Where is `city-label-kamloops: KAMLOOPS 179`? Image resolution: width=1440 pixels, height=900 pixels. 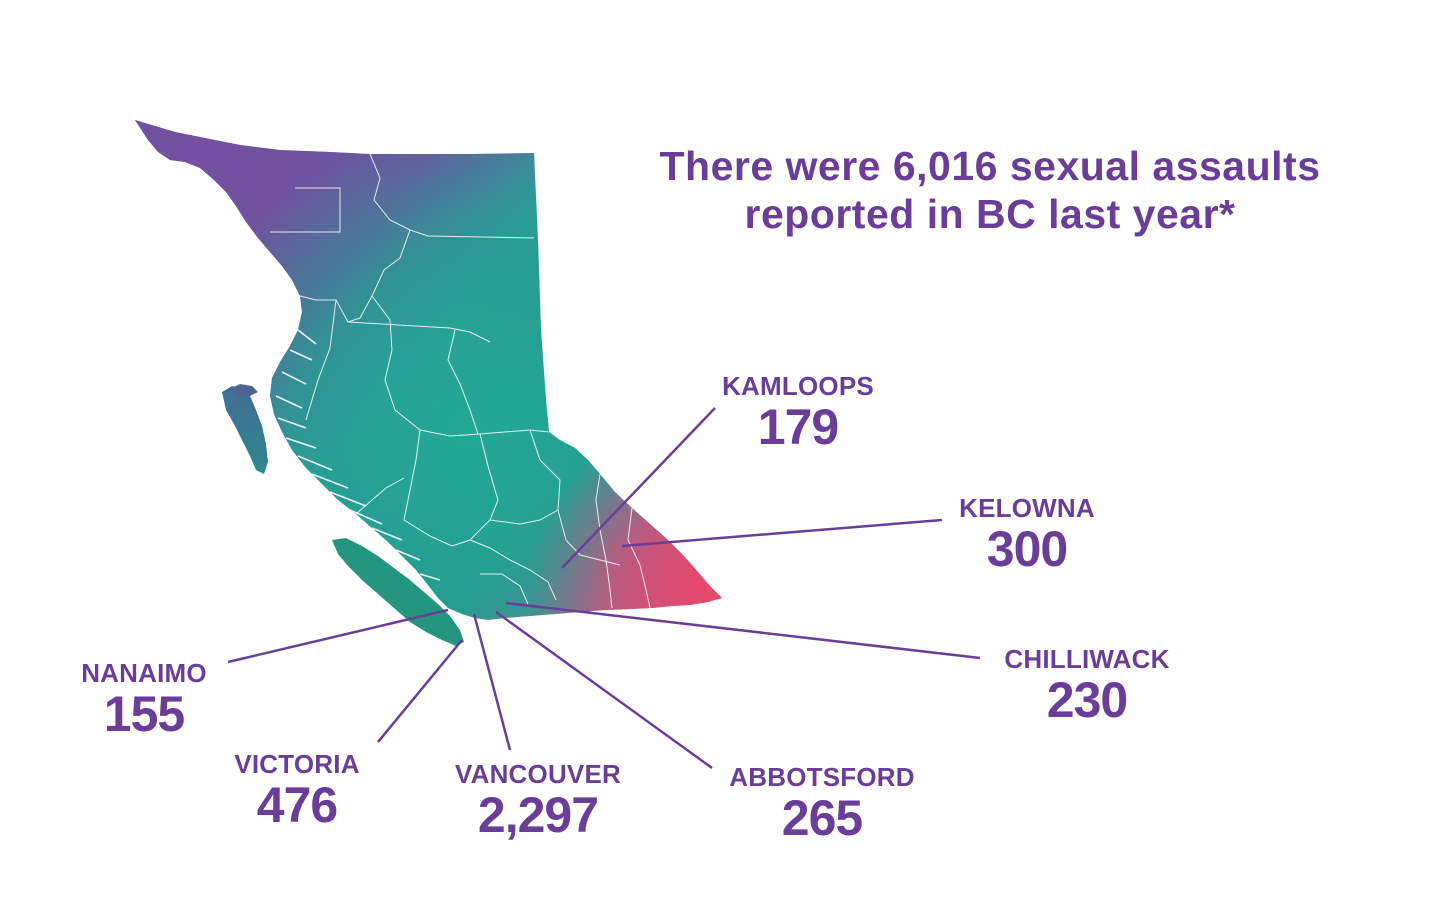
city-label-kamloops: KAMLOOPS 179 is located at coordinates (798, 412).